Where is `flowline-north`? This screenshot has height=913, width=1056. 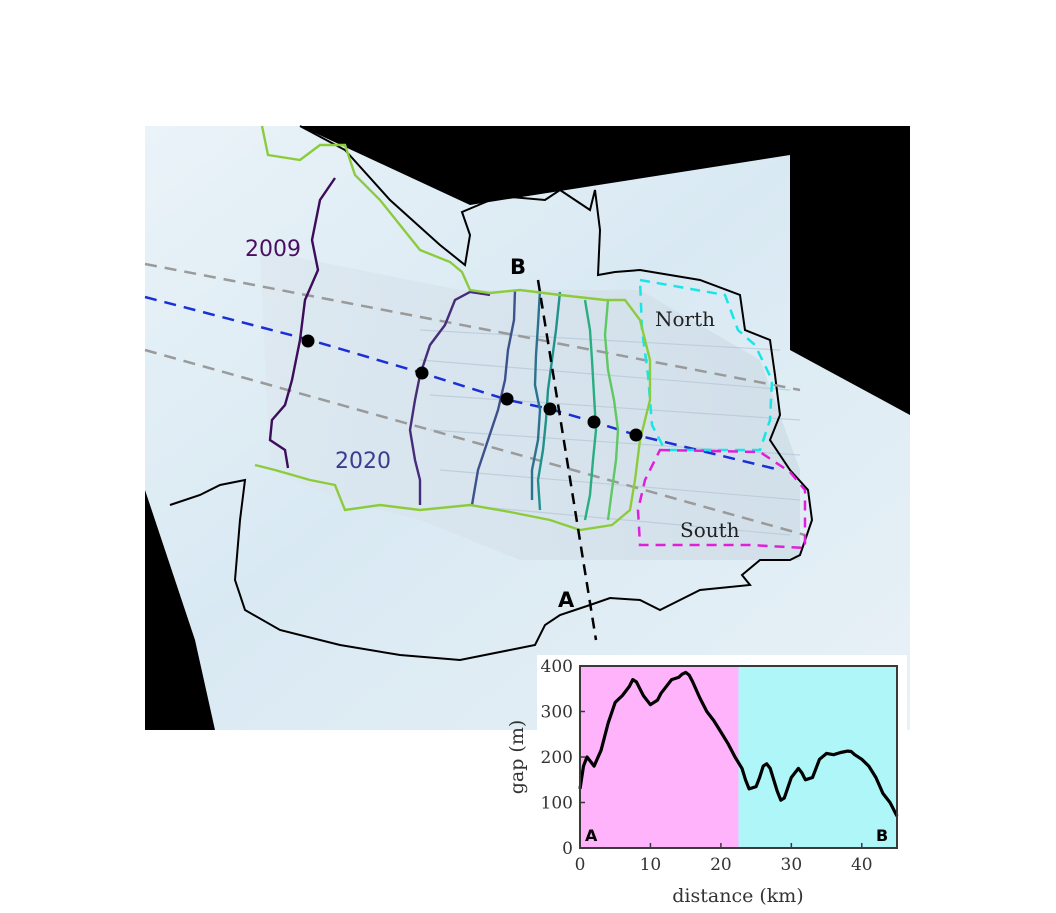 flowline-north is located at coordinates (472, 327).